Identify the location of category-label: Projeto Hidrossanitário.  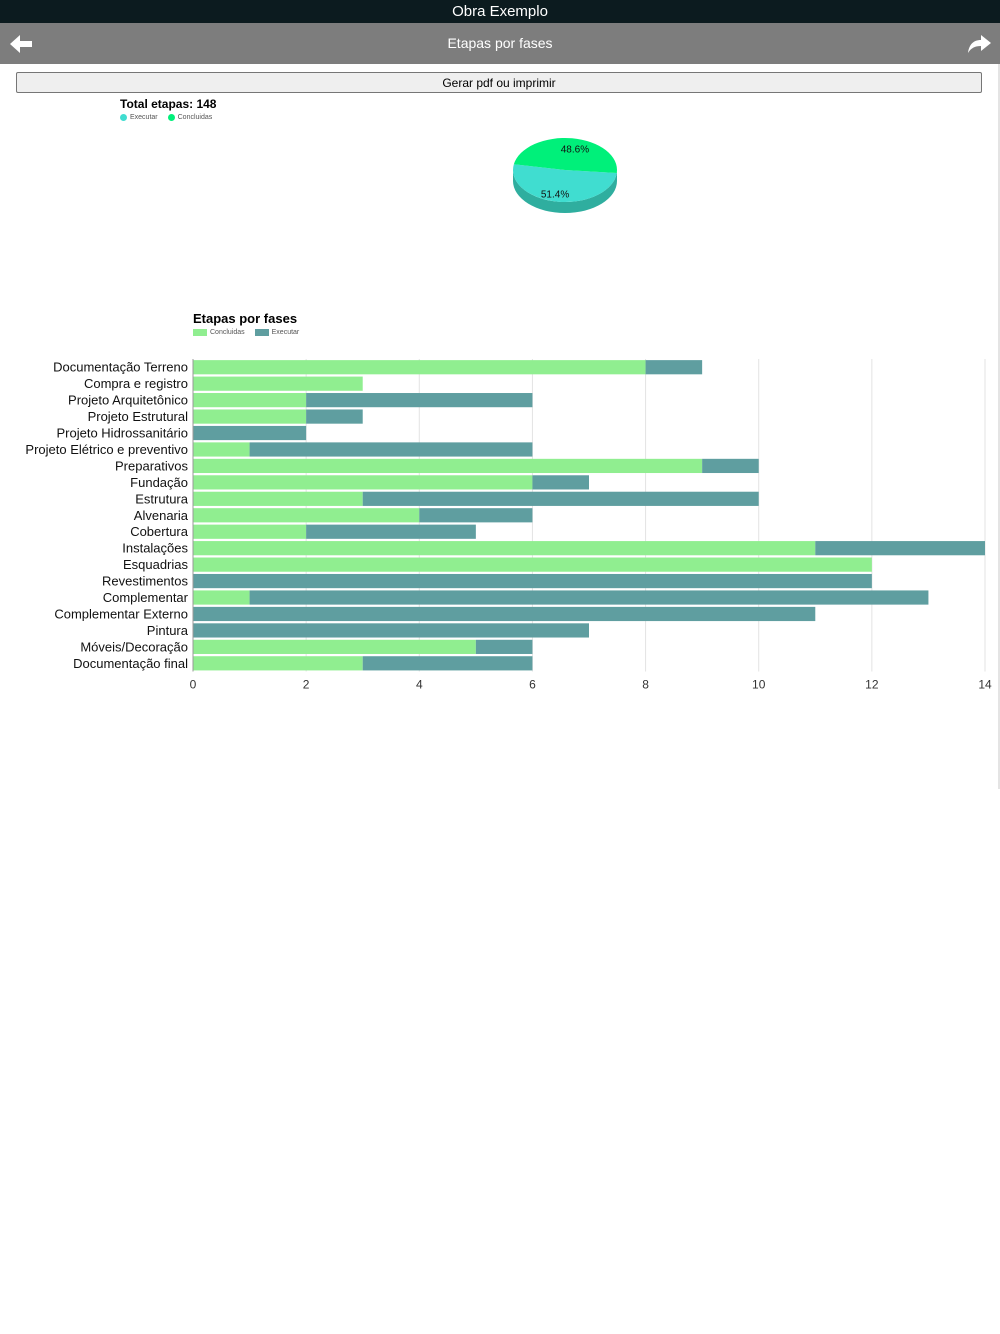
(122, 433).